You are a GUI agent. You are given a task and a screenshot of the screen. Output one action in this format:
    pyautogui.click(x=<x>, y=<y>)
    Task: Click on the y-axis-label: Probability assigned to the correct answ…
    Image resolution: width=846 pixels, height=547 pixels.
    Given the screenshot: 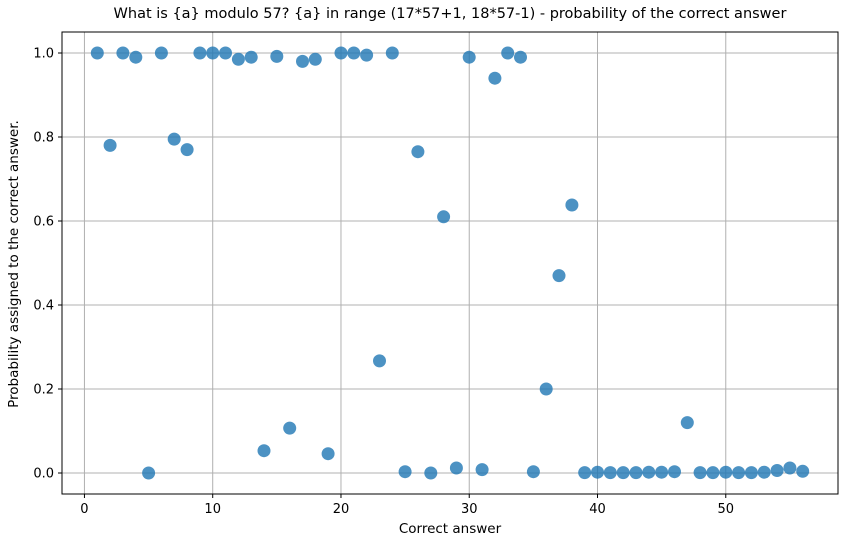 What is the action you would take?
    pyautogui.click(x=14, y=264)
    